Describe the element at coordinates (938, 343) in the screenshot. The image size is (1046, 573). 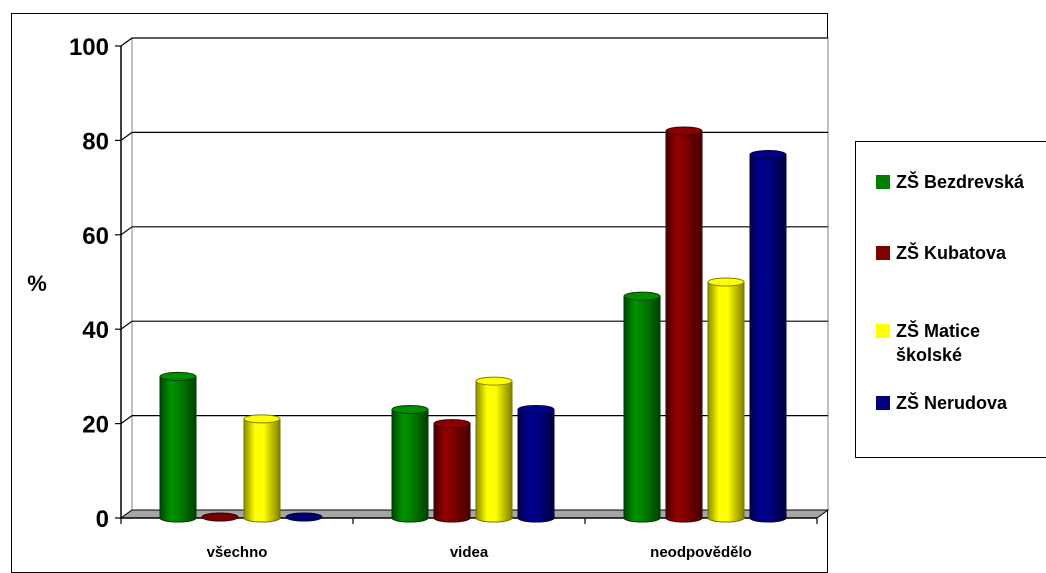
I see `legend-label: ZŠ Matice školské` at that location.